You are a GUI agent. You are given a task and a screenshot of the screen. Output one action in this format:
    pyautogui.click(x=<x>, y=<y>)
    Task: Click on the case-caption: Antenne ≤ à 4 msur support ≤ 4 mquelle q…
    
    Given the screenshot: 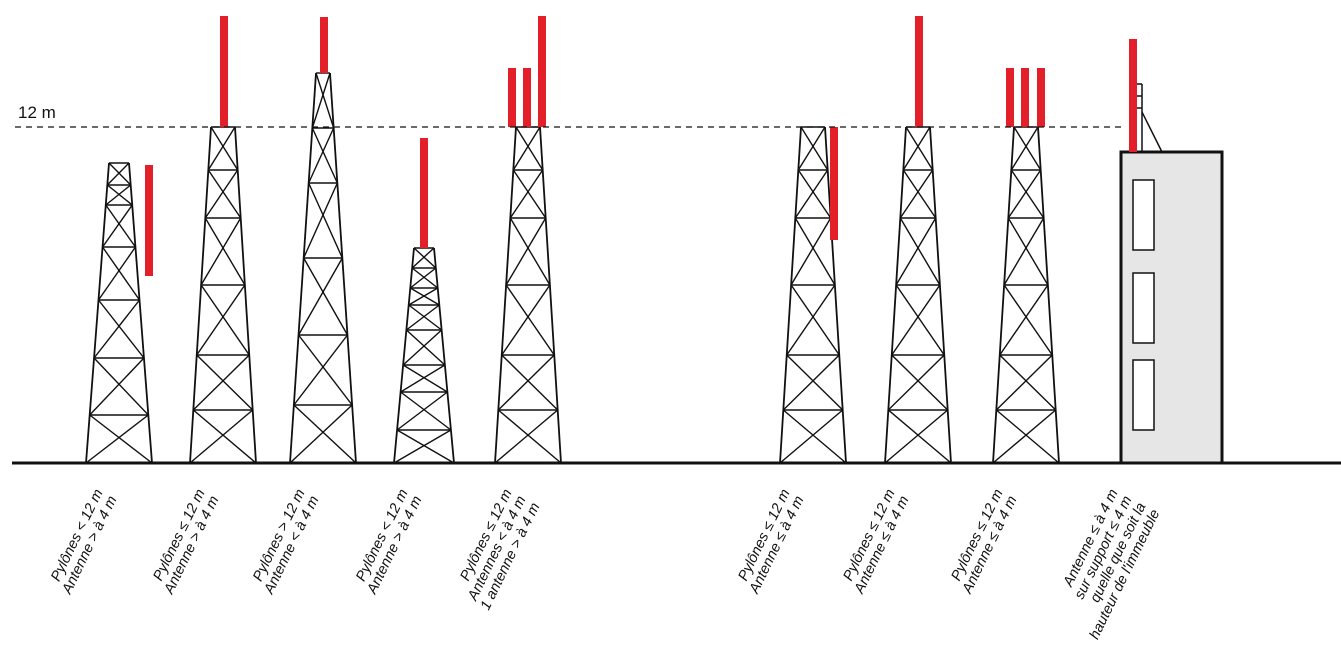 What is the action you would take?
    pyautogui.click(x=1104, y=564)
    